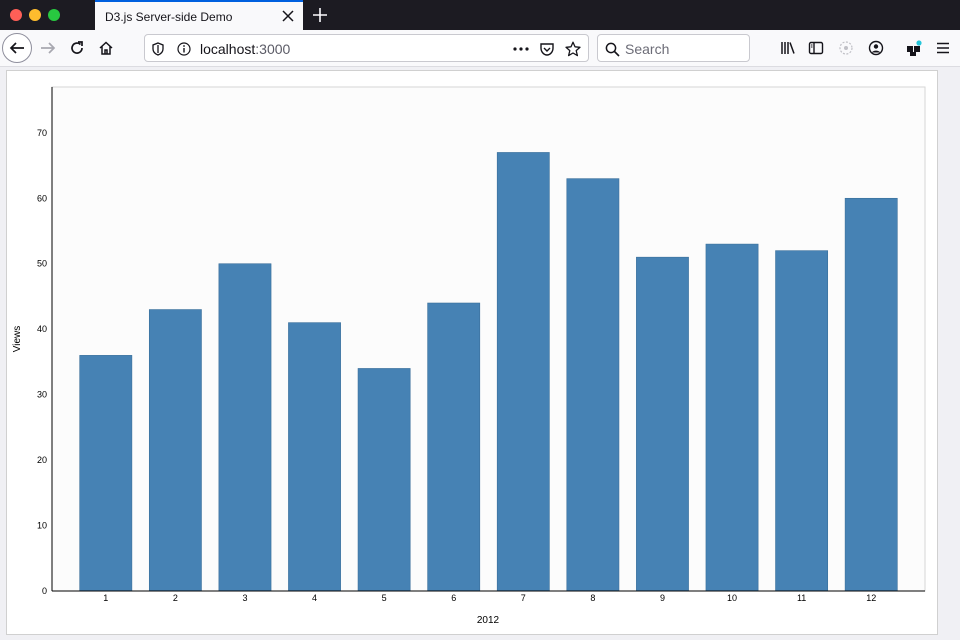 The height and width of the screenshot is (640, 960). What do you see at coordinates (42, 395) in the screenshot?
I see `y-tick-label: 30` at bounding box center [42, 395].